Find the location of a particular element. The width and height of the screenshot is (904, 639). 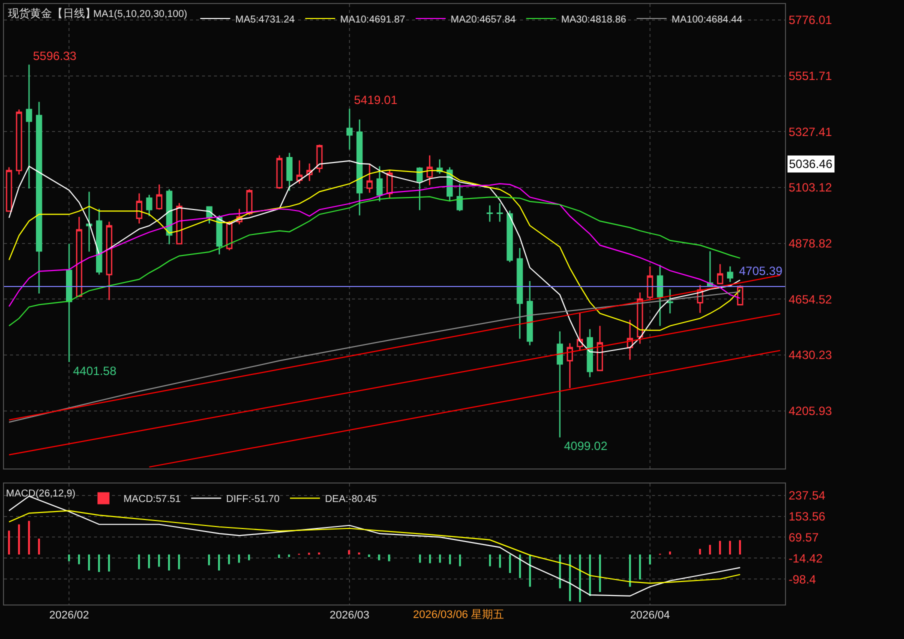

legend-label: MA10:4691.87 is located at coordinates (373, 20).